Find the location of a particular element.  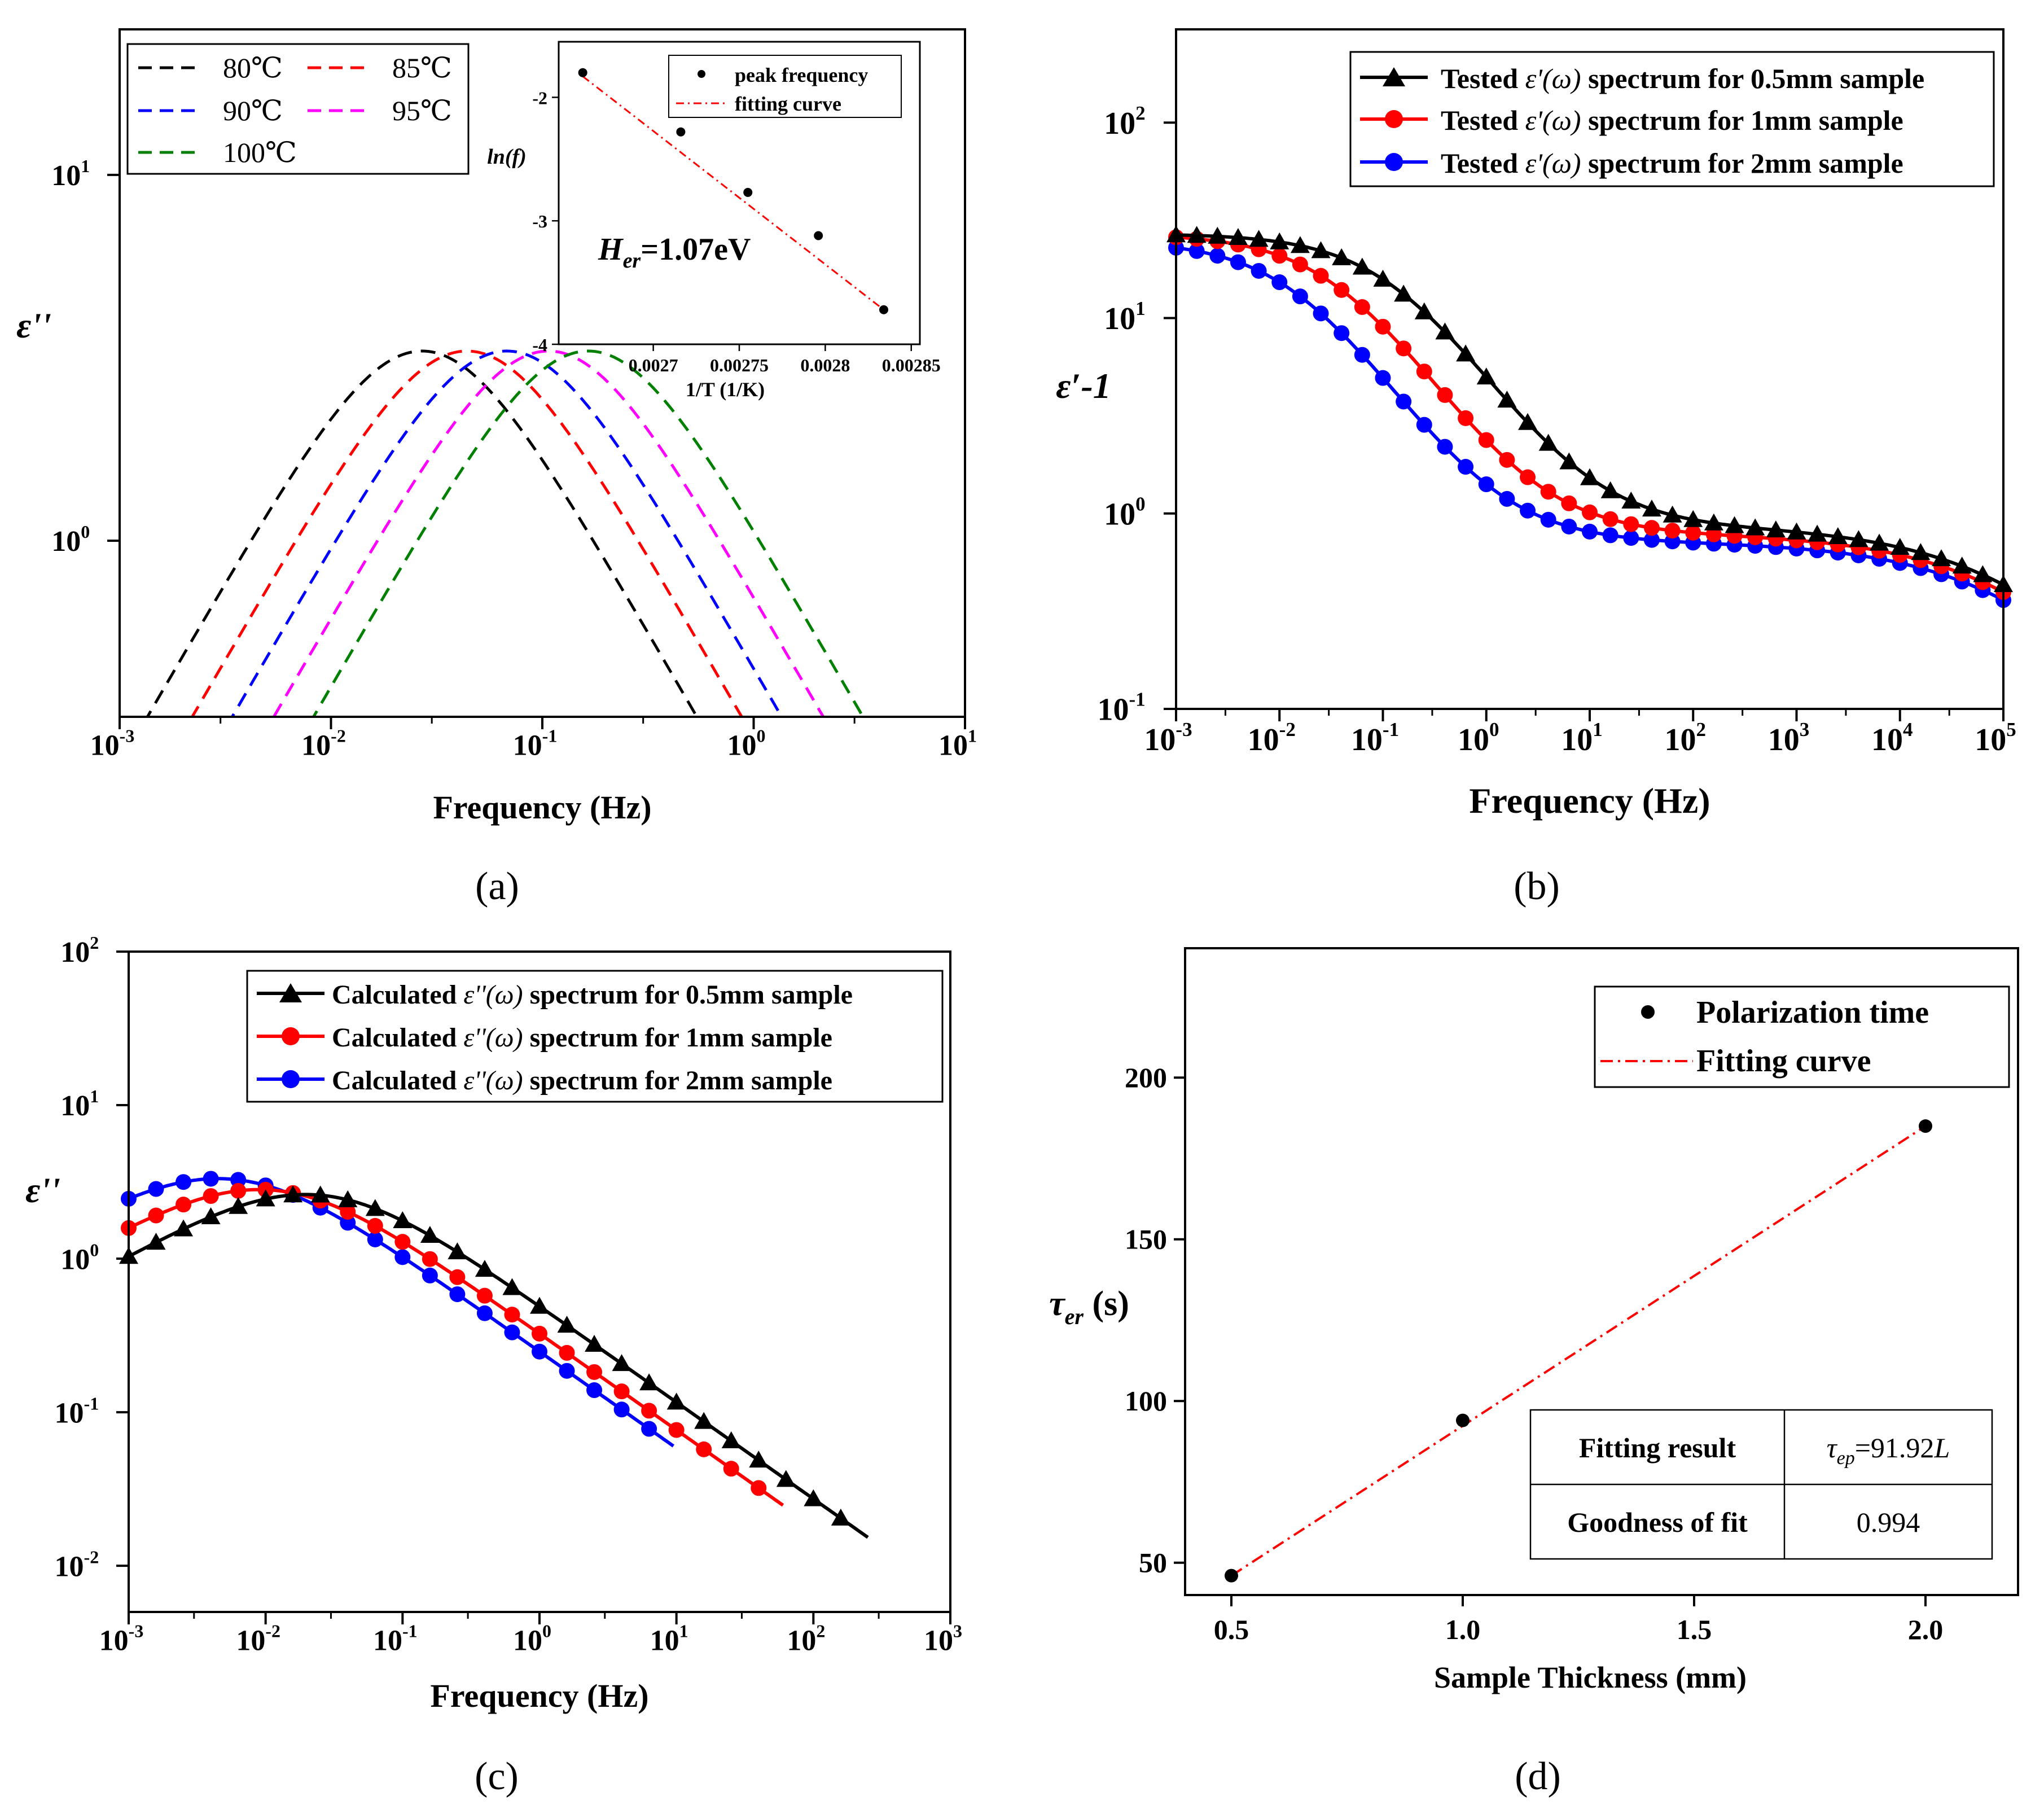

panel-b-legend-box is located at coordinates (1672, 119).